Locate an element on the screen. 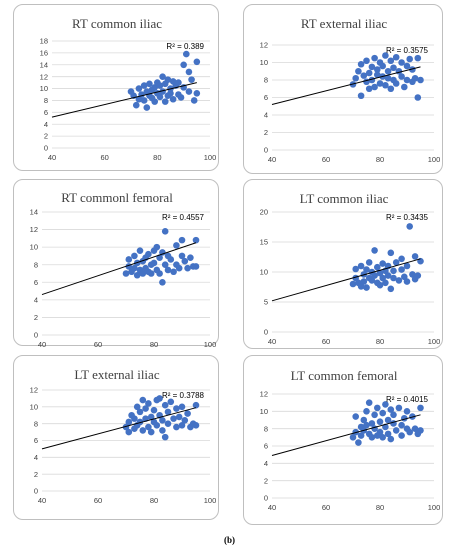 This screenshot has width=459, height=550. y-tick-label: 2 is located at coordinates (266, 132).